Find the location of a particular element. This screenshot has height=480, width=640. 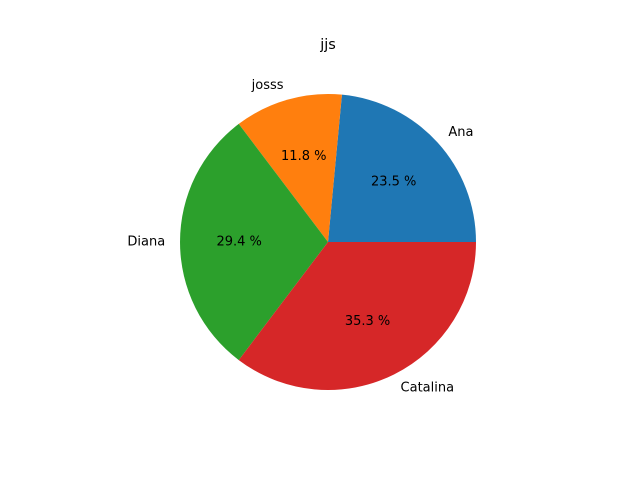

pie-slice-diana is located at coordinates (254, 242).